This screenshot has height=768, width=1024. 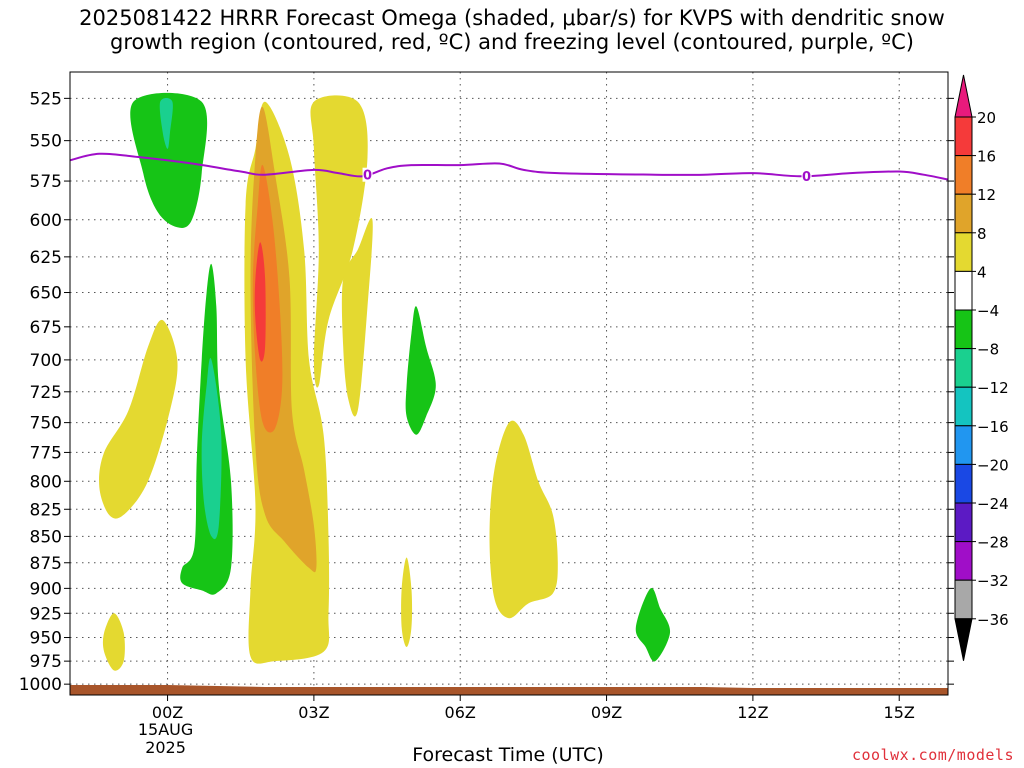 What do you see at coordinates (46, 294) in the screenshot?
I see `y-tick-label: 650` at bounding box center [46, 294].